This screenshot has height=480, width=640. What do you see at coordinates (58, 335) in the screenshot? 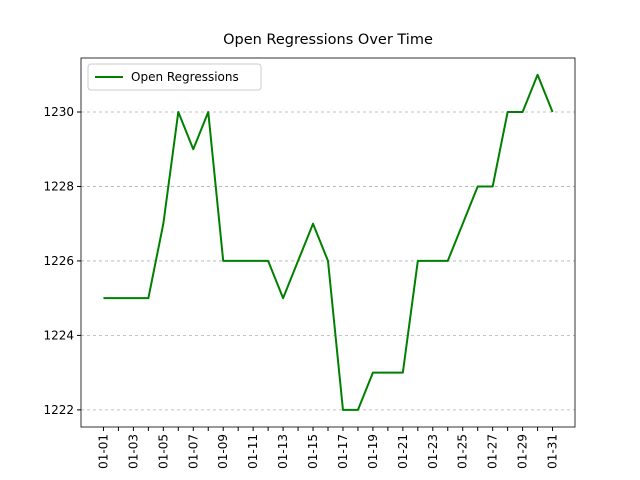
I see `y-tick-label: 1224` at bounding box center [58, 335].